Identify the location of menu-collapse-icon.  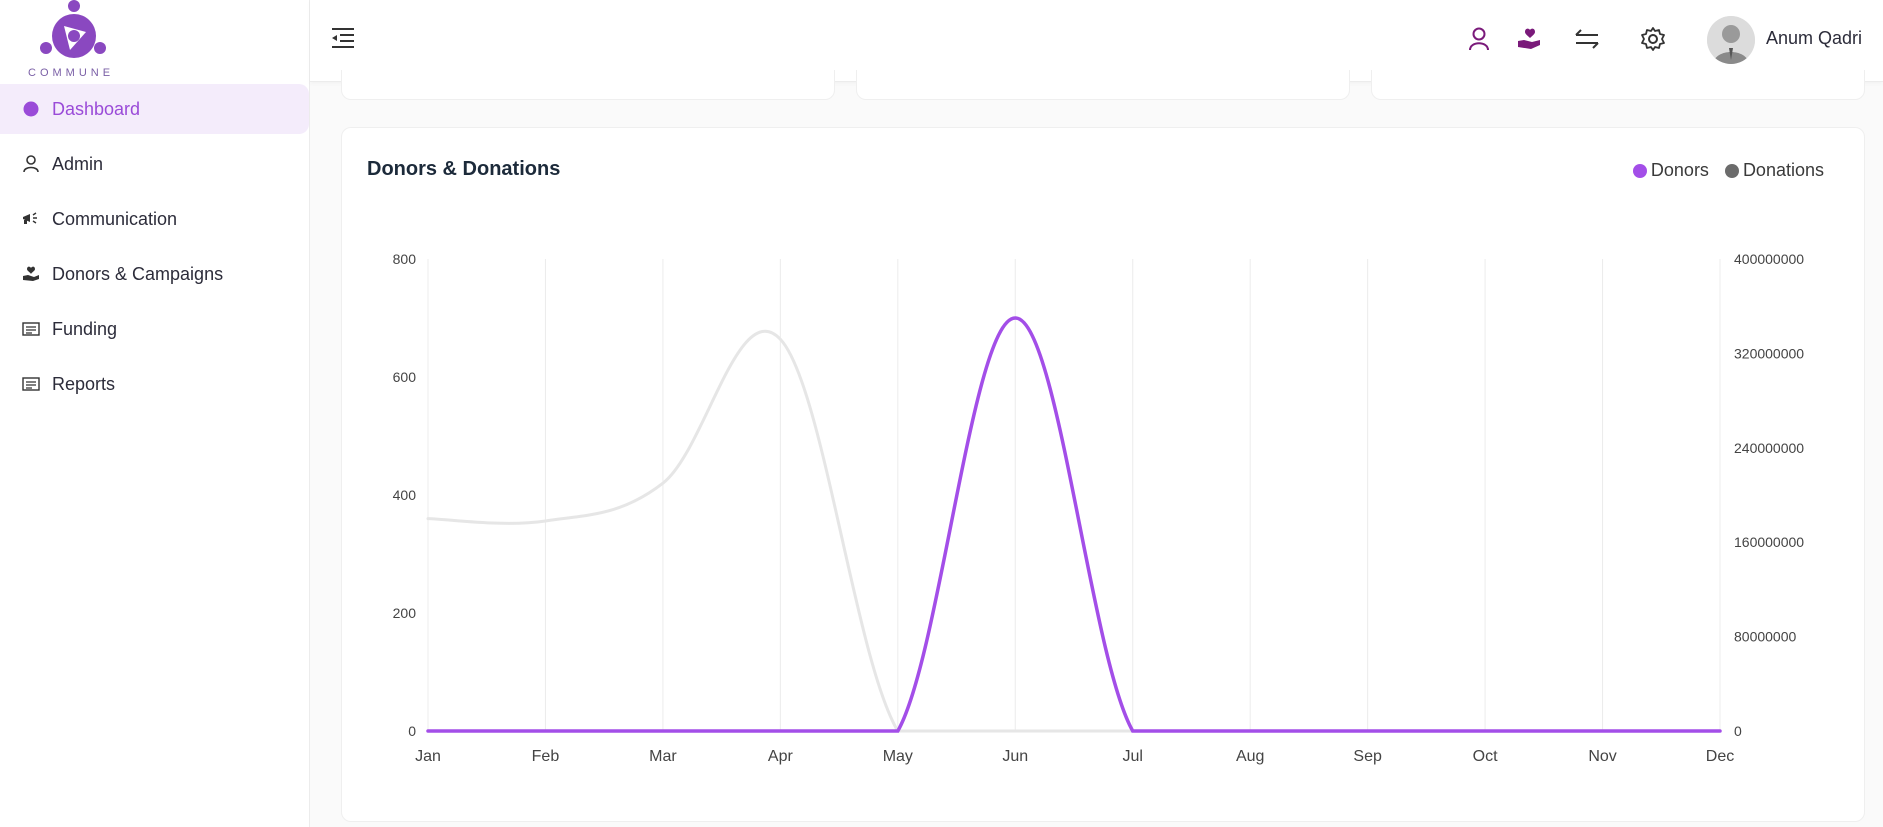
(343, 38).